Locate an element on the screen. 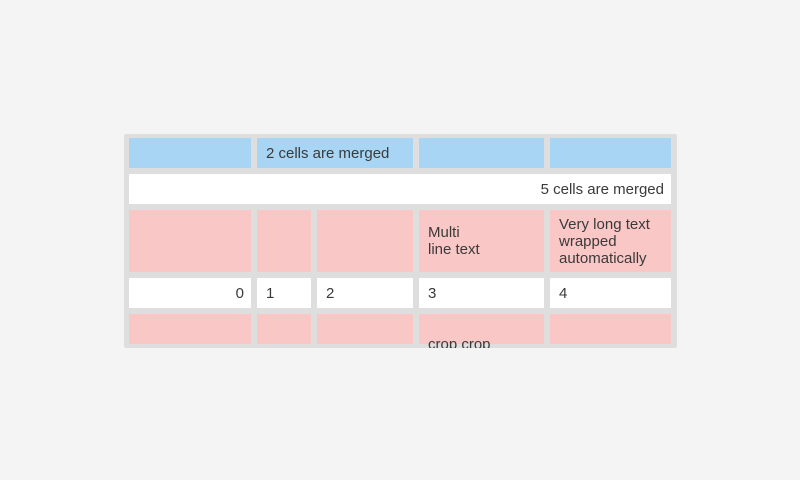  cell-r3c3 is located at coordinates (365, 241).